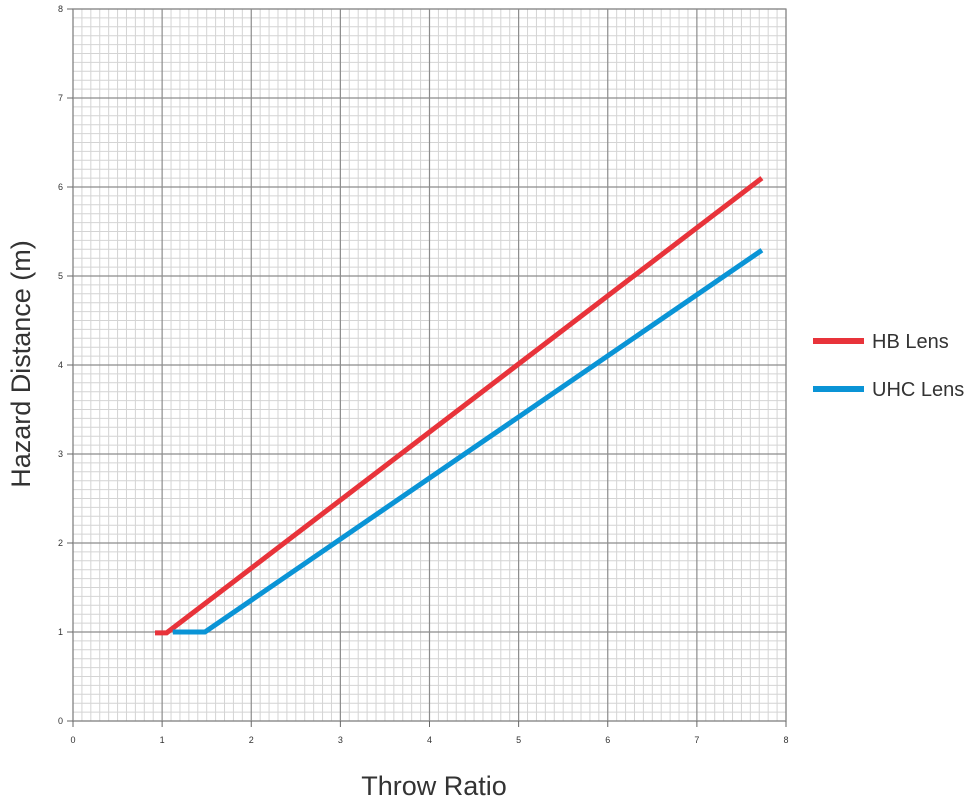  What do you see at coordinates (888, 366) in the screenshot?
I see `legend: HB Lens UHC Lens` at bounding box center [888, 366].